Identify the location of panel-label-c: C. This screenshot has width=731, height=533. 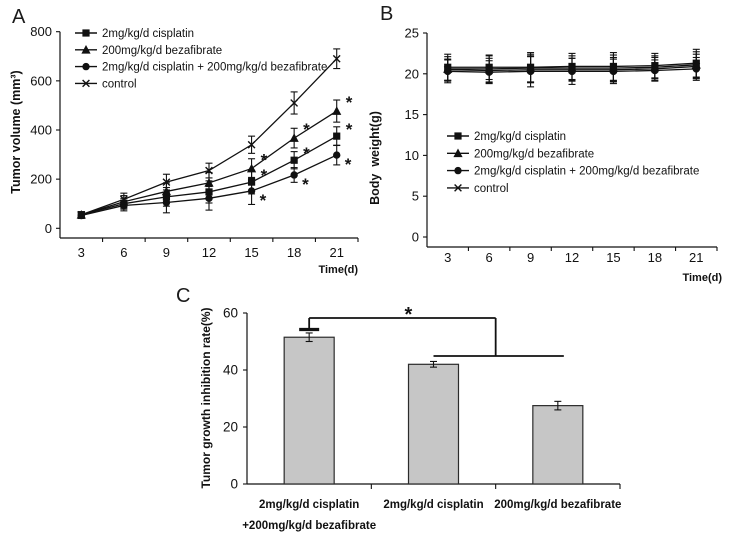
(183, 296).